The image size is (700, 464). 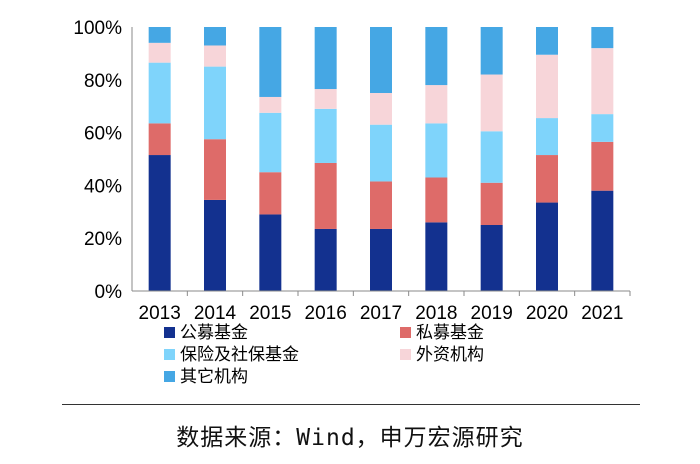 What do you see at coordinates (381, 313) in the screenshot?
I see `x-tick-label: 2017` at bounding box center [381, 313].